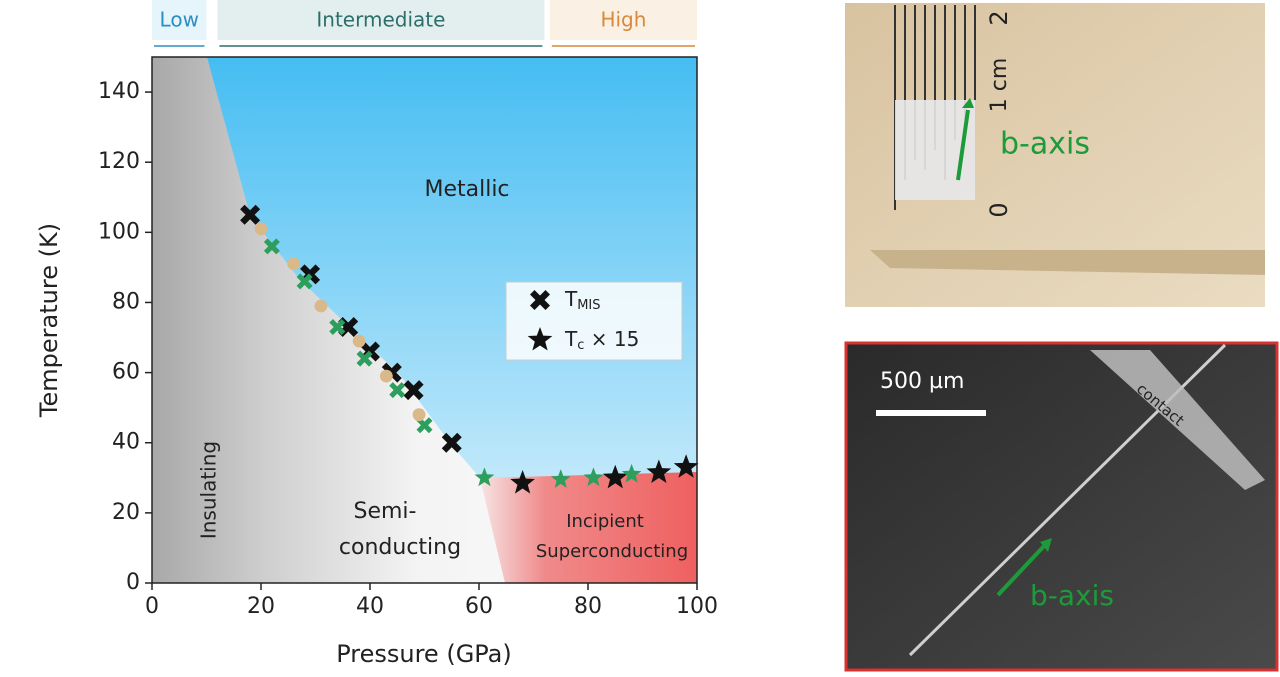  Describe the element at coordinates (612, 551) in the screenshot. I see `region-label: Superconducting` at that location.